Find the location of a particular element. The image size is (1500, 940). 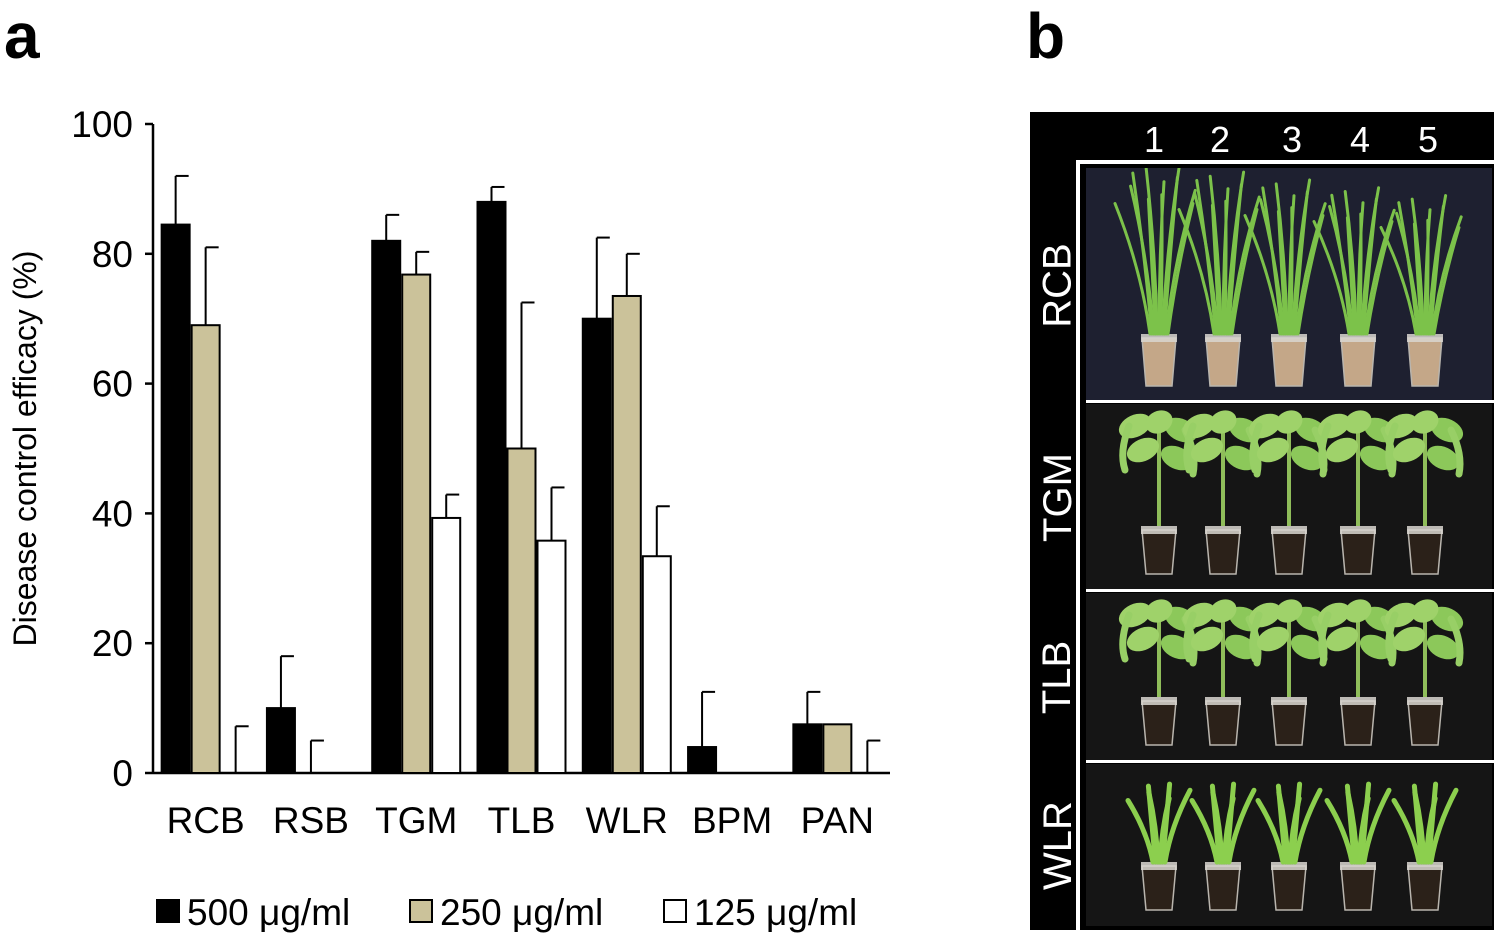

column-number: 4 is located at coordinates (1360, 139).